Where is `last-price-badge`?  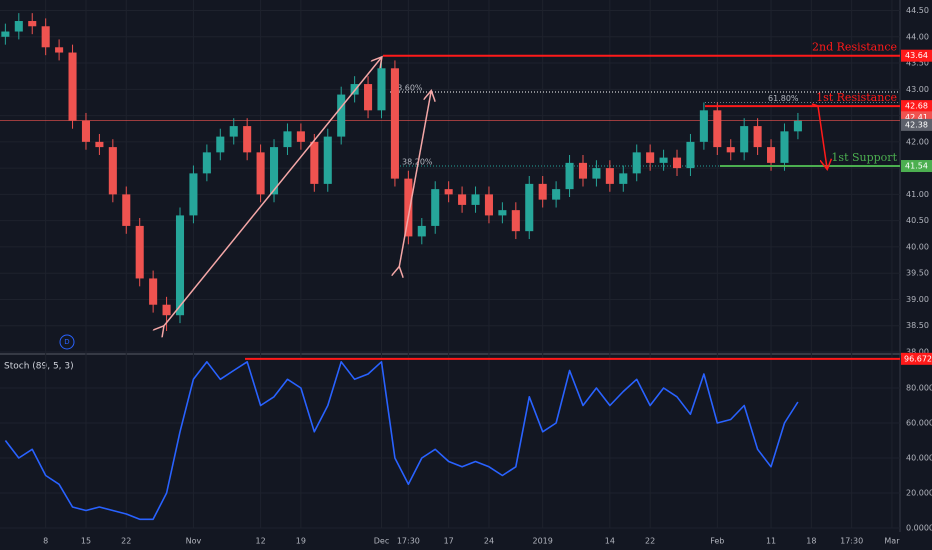 last-price-badge is located at coordinates (916, 124).